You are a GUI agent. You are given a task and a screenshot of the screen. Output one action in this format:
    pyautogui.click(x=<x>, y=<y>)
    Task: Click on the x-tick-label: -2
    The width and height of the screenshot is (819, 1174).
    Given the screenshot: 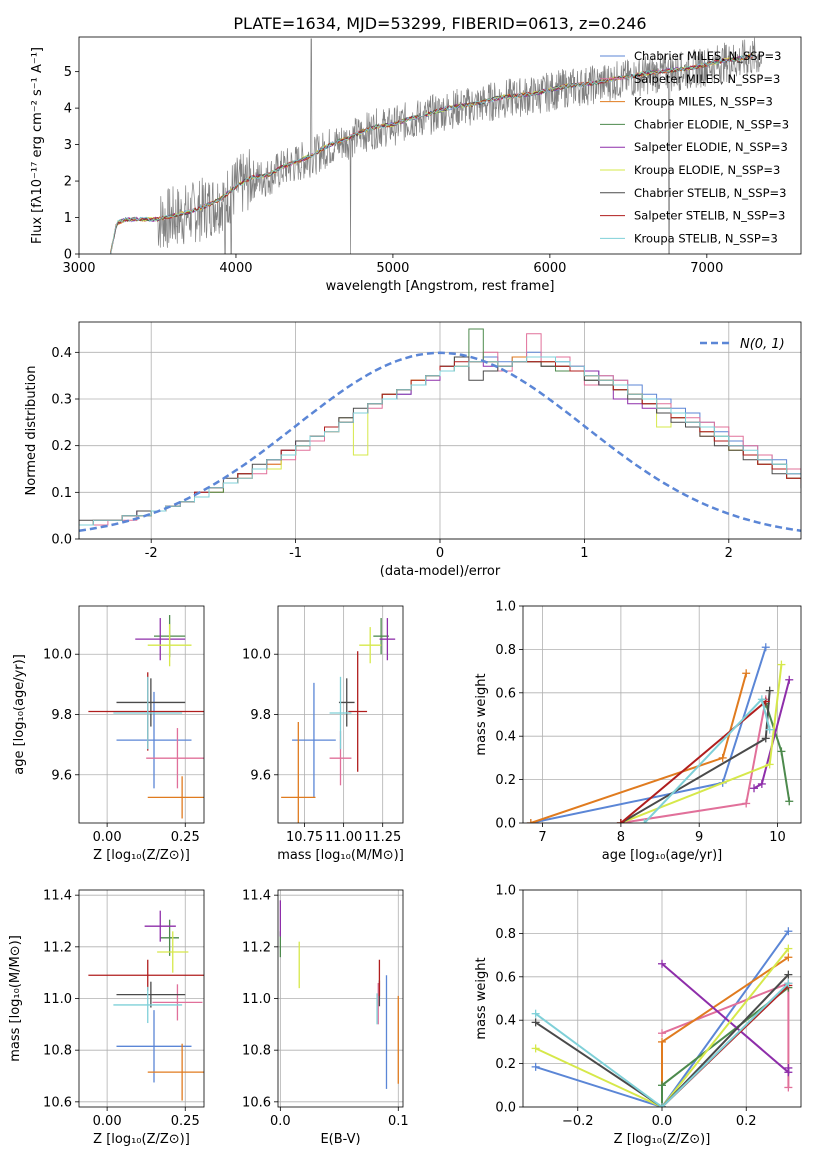 What is the action you would take?
    pyautogui.click(x=151, y=553)
    